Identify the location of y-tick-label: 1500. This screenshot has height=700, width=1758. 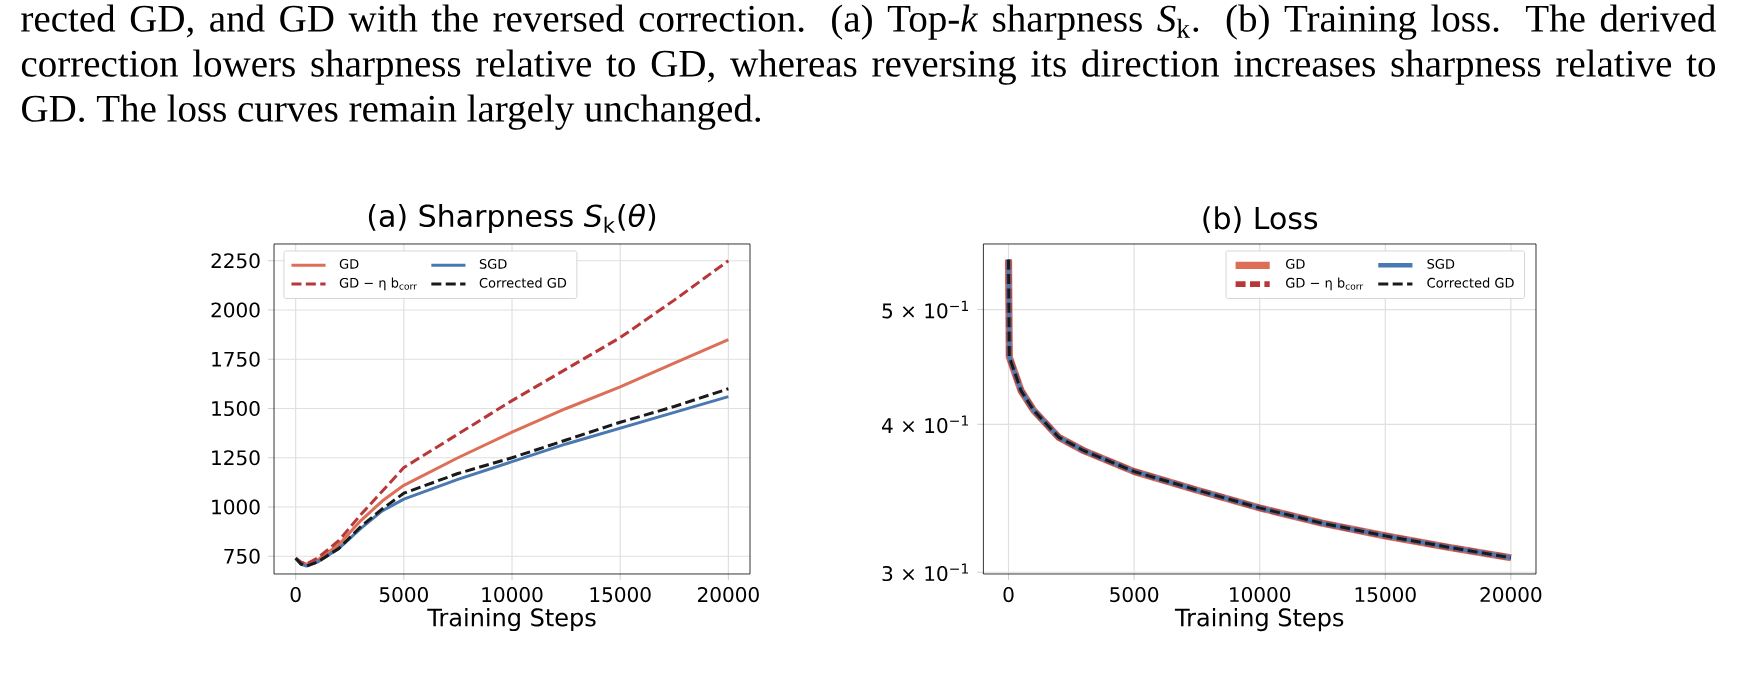
(236, 408).